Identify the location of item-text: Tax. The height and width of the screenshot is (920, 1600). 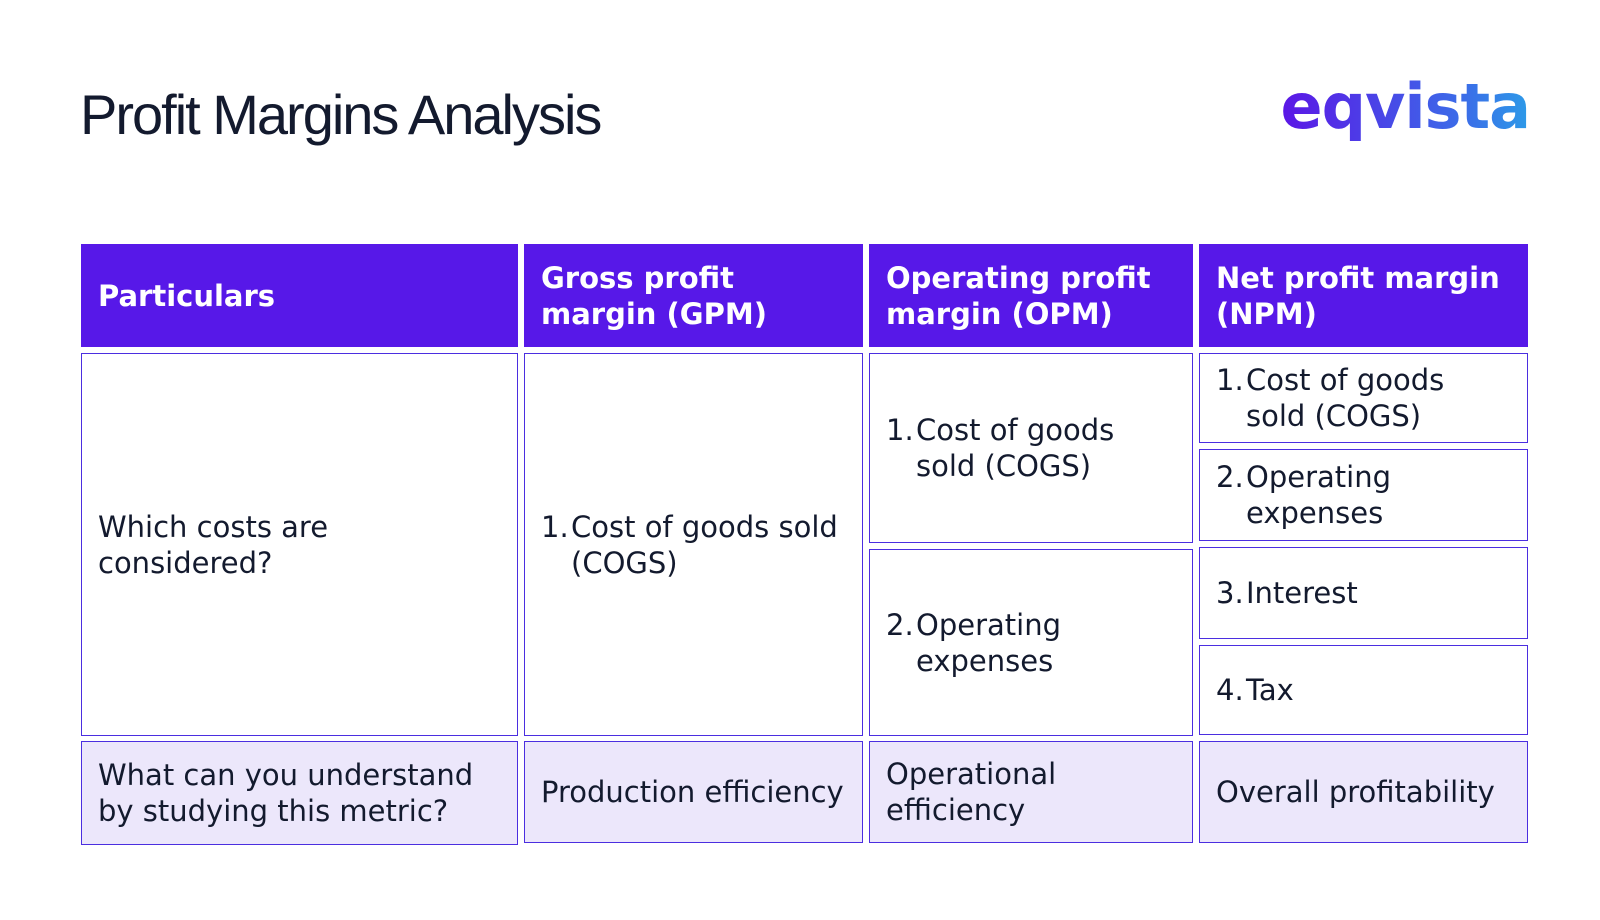
(1270, 690).